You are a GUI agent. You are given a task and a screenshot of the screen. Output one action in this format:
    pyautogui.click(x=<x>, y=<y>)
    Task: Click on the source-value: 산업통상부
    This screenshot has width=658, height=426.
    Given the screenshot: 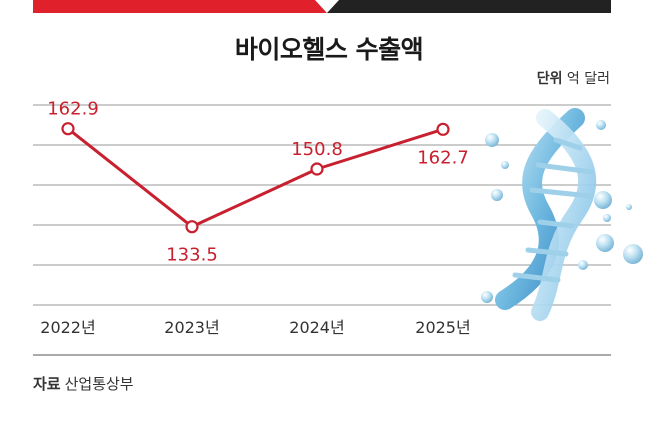 What is the action you would take?
    pyautogui.click(x=99, y=384)
    